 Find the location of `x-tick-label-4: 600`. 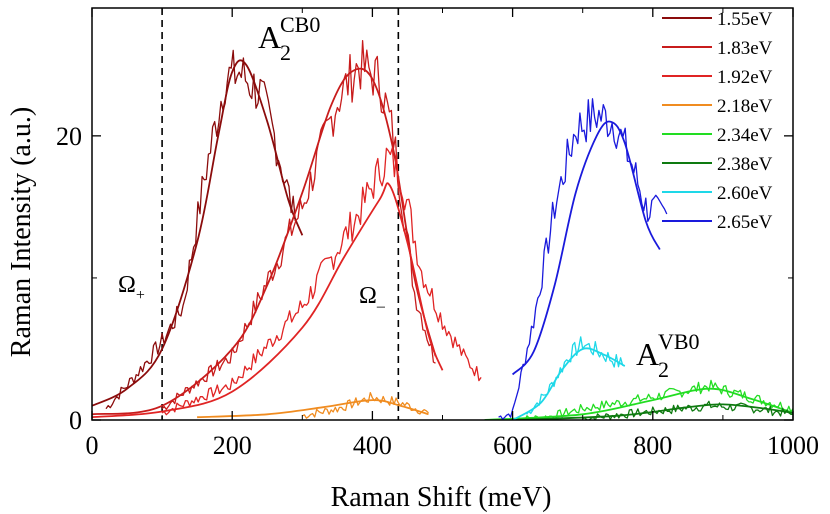

x-tick-label-4: 600 is located at coordinates (512, 445).